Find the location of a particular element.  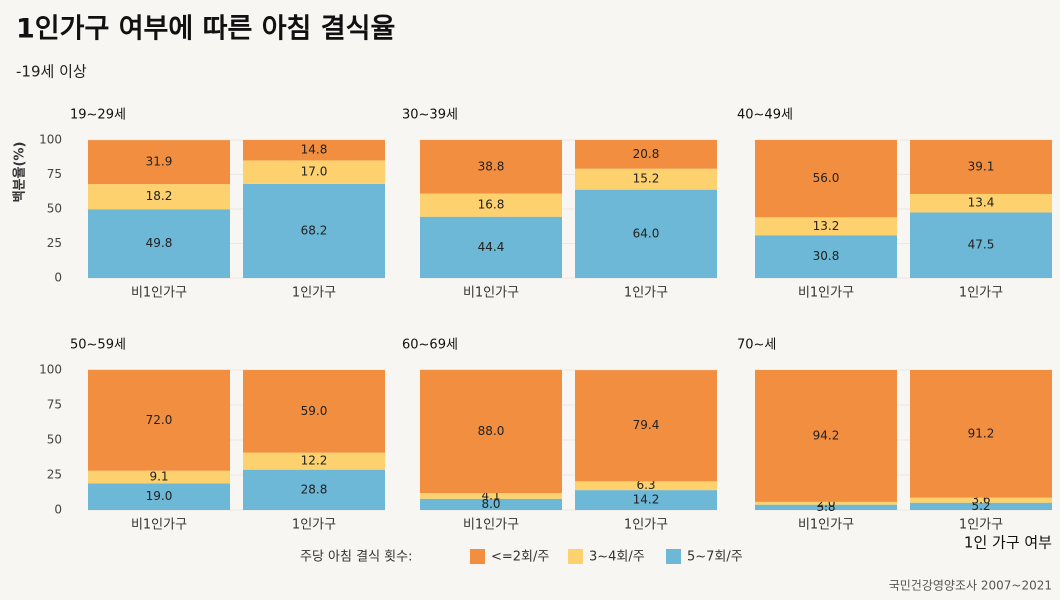

data-label: 17.0 is located at coordinates (314, 172).